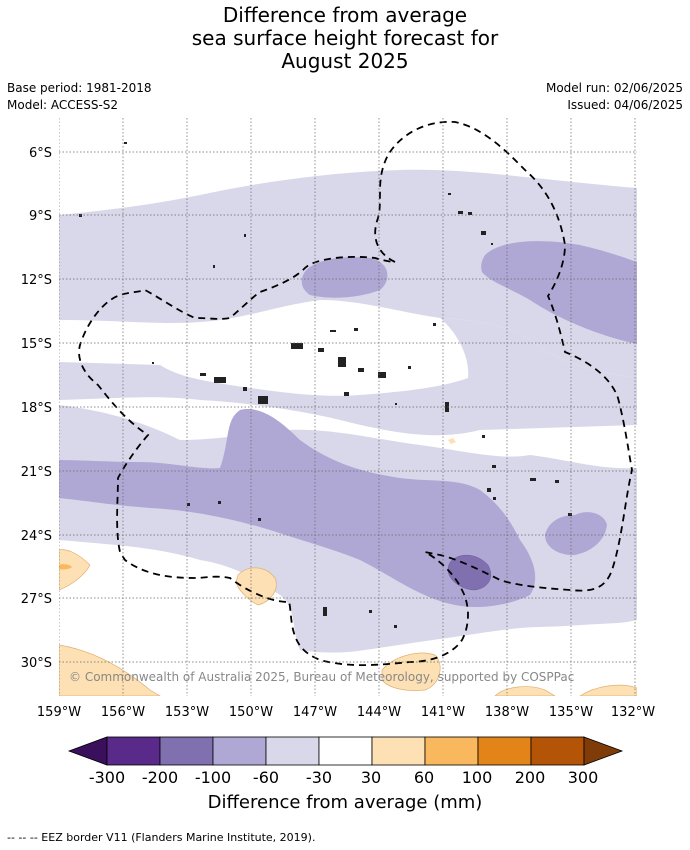 The height and width of the screenshot is (850, 690). Describe the element at coordinates (559, 292) in the screenshot. I see `anomaly-core-northeast` at that location.